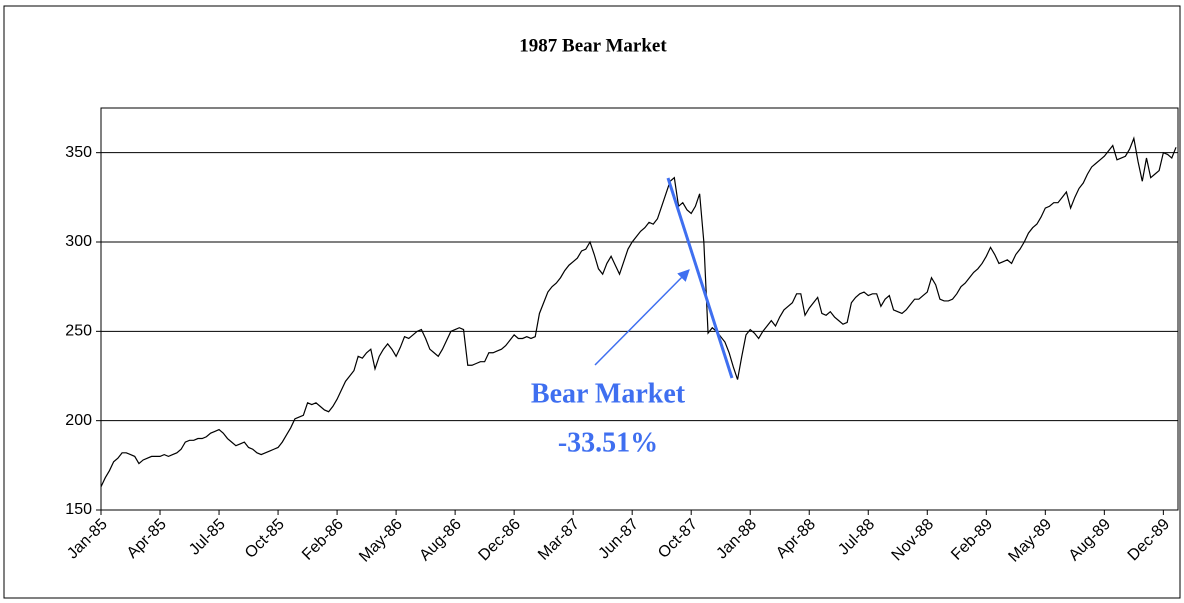 Image resolution: width=1184 pixels, height=603 pixels. I want to click on annotation: -33.51%, so click(608, 442).